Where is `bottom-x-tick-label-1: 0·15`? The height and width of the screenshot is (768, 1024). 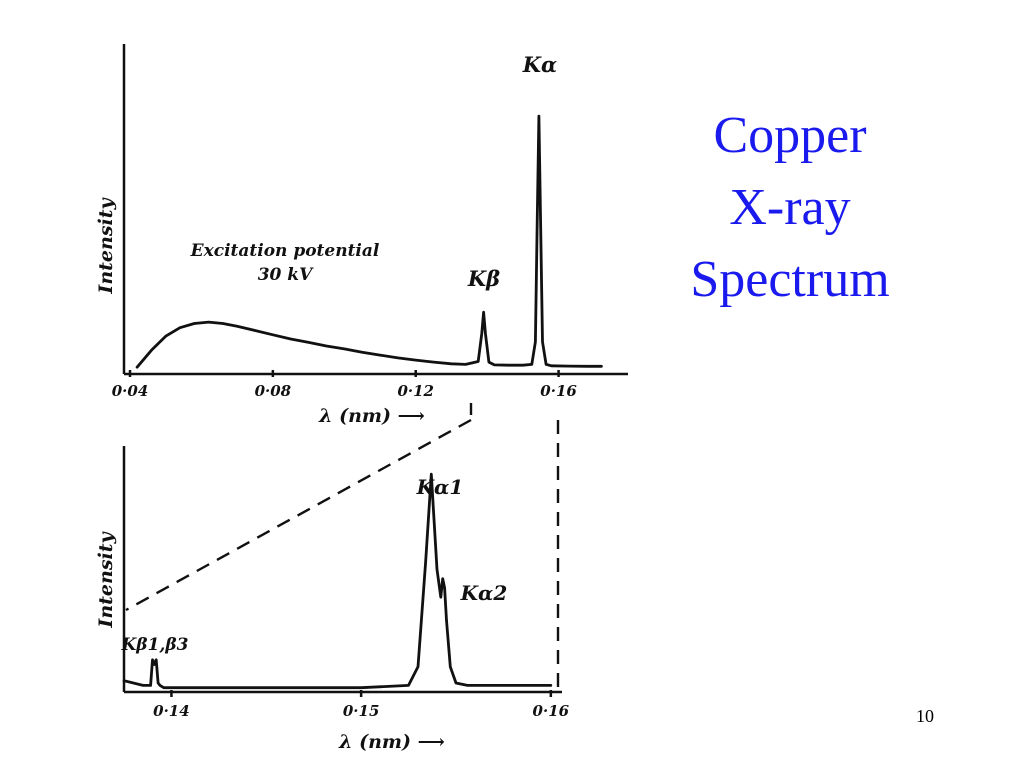 bottom-x-tick-label-1: 0·15 is located at coordinates (361, 711).